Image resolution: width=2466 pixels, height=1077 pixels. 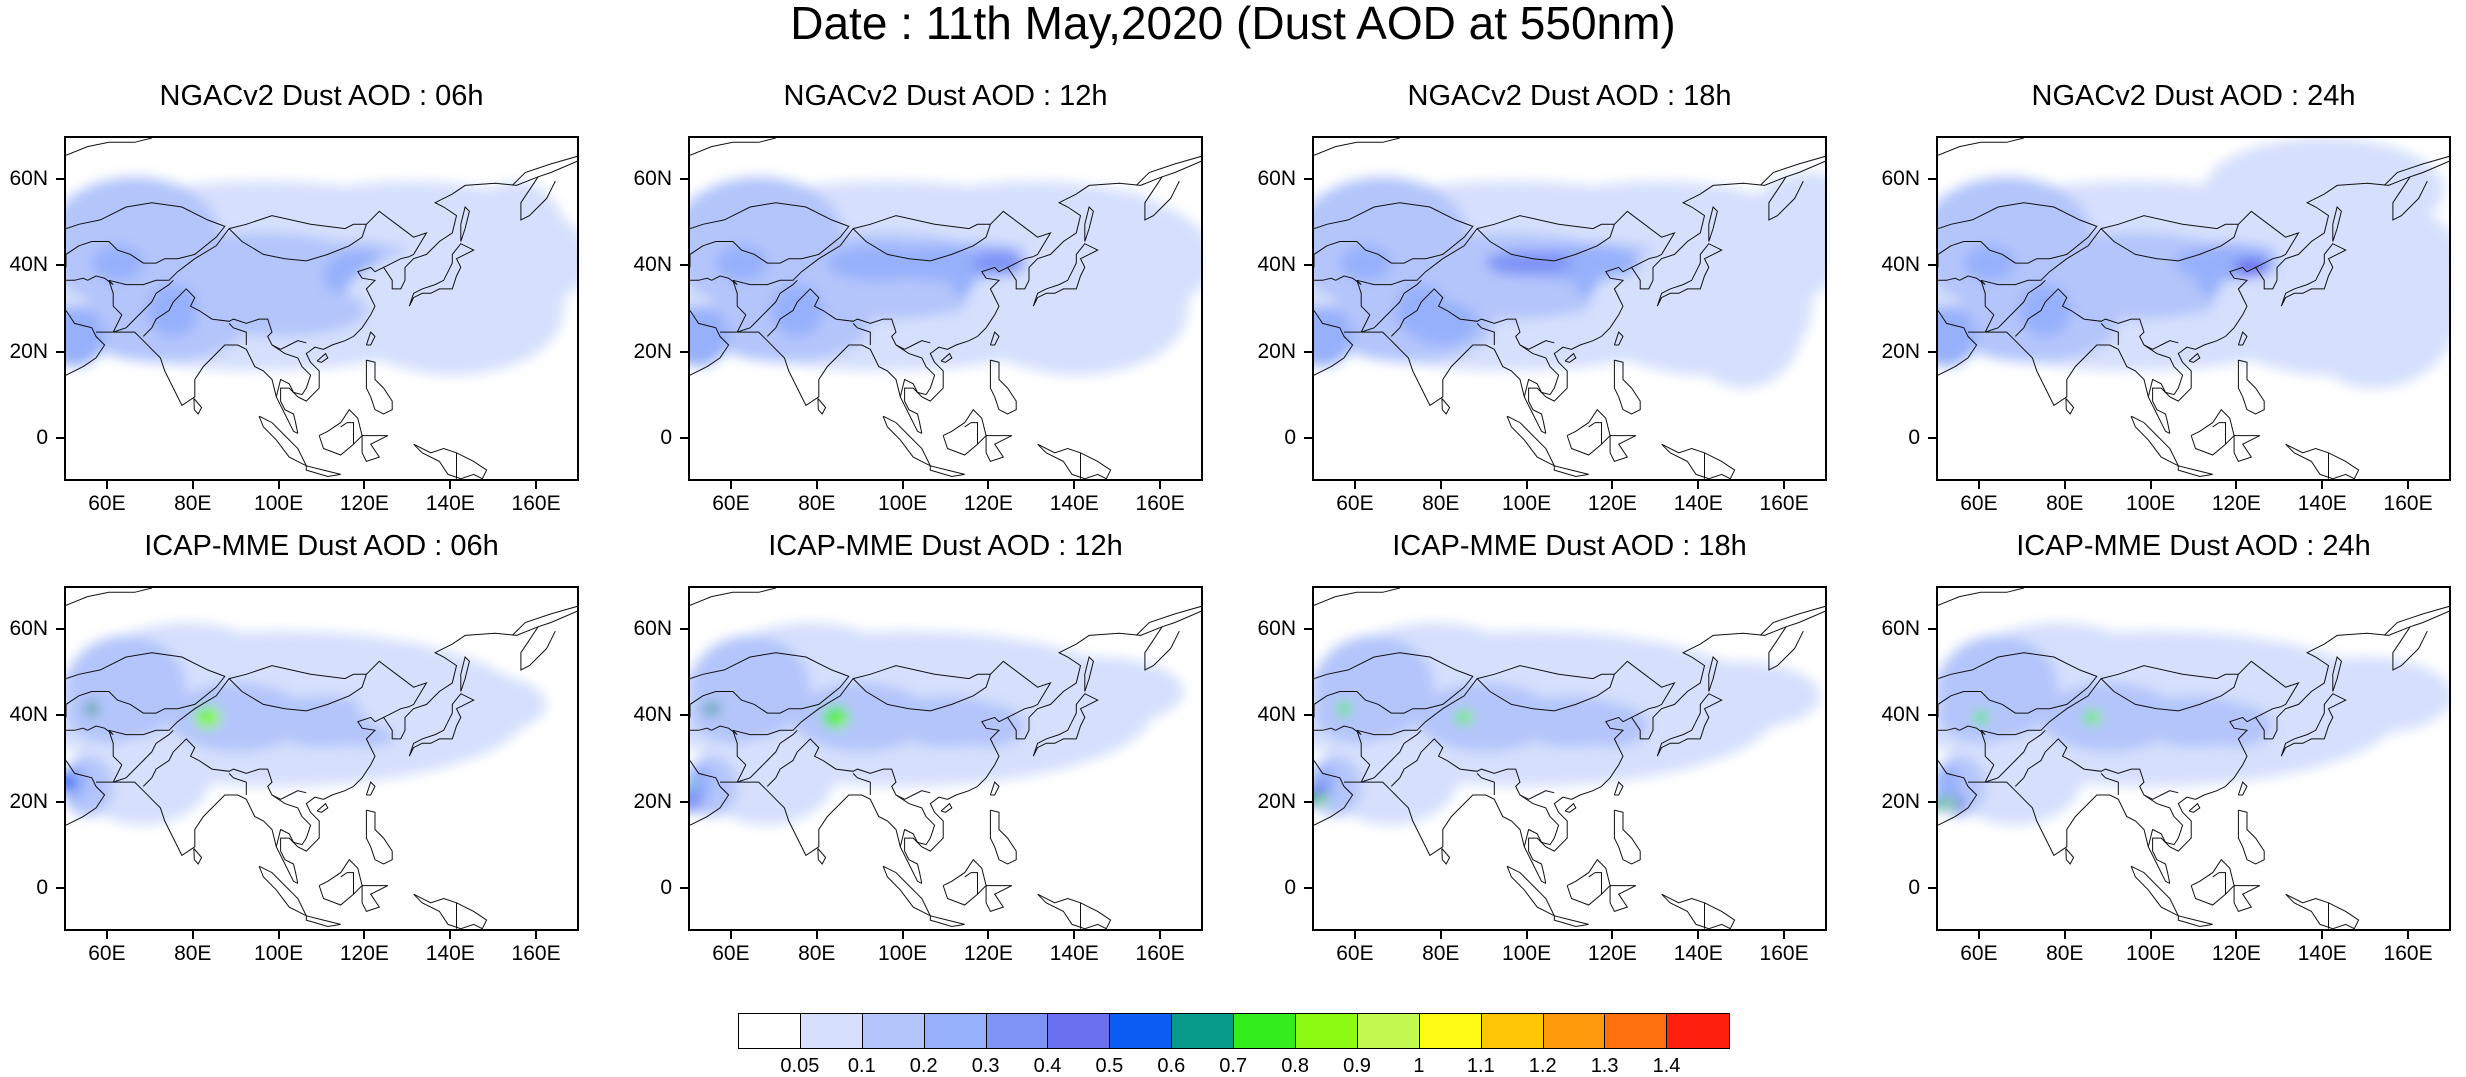 I want to click on colorbar-tick-label: 0.1, so click(x=862, y=1066).